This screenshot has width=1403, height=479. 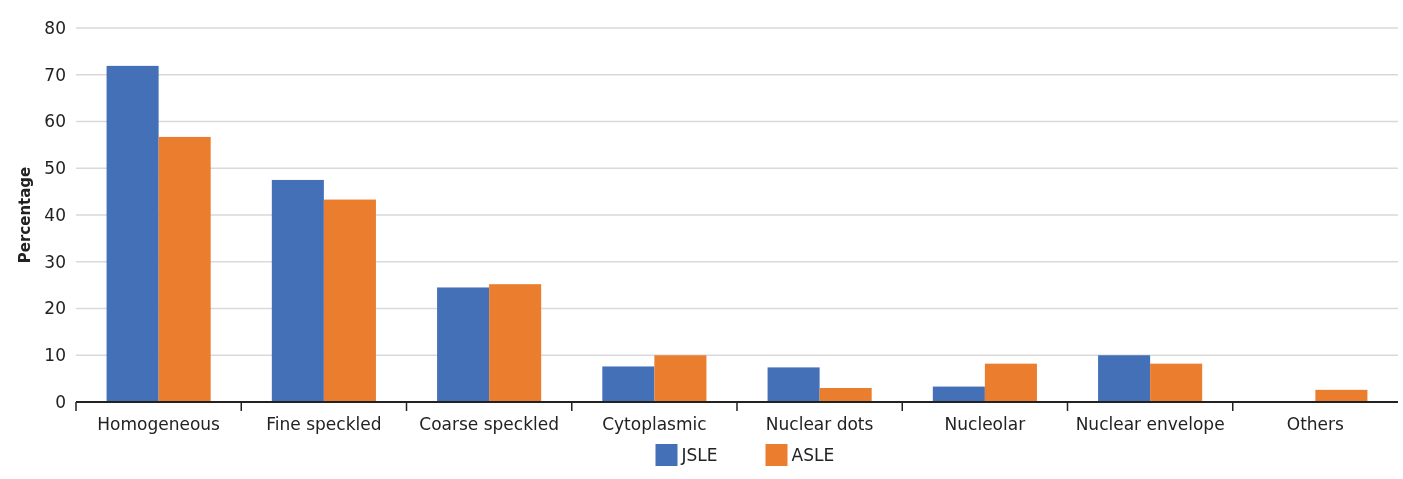 I want to click on x-tick-label: Homogeneous, so click(x=159, y=424).